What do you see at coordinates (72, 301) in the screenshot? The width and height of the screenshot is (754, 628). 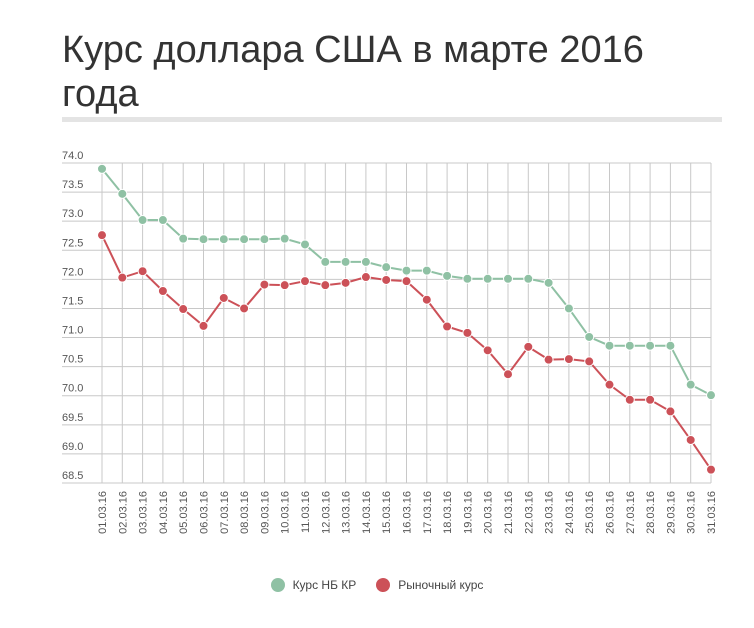 I see `y-tick-label: 71.5` at bounding box center [72, 301].